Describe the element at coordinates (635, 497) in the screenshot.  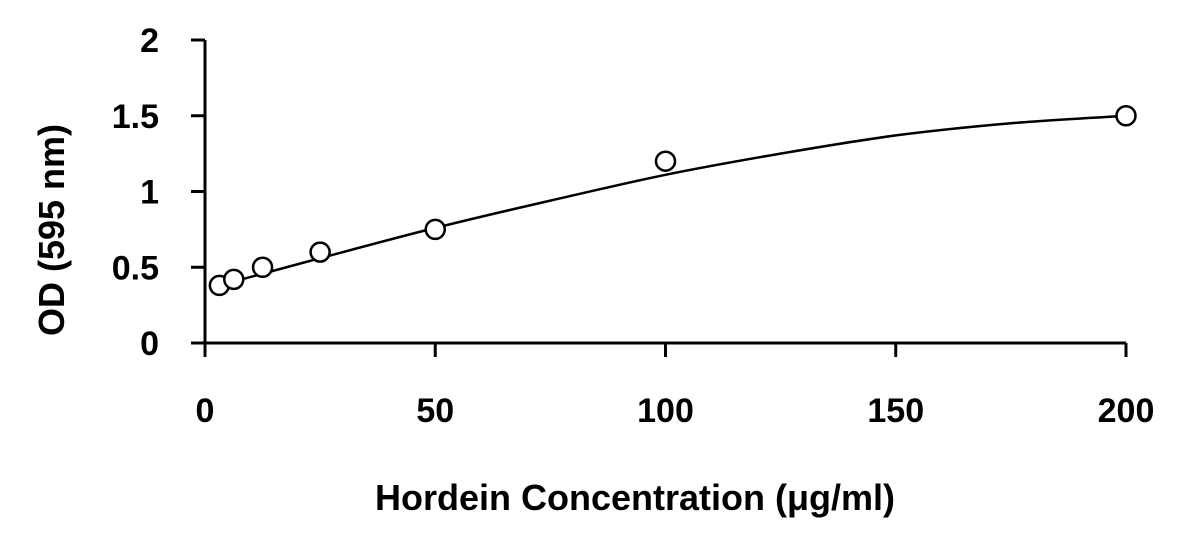
I see `x-axis-title: Hordein Concentration (μg/ml)` at that location.